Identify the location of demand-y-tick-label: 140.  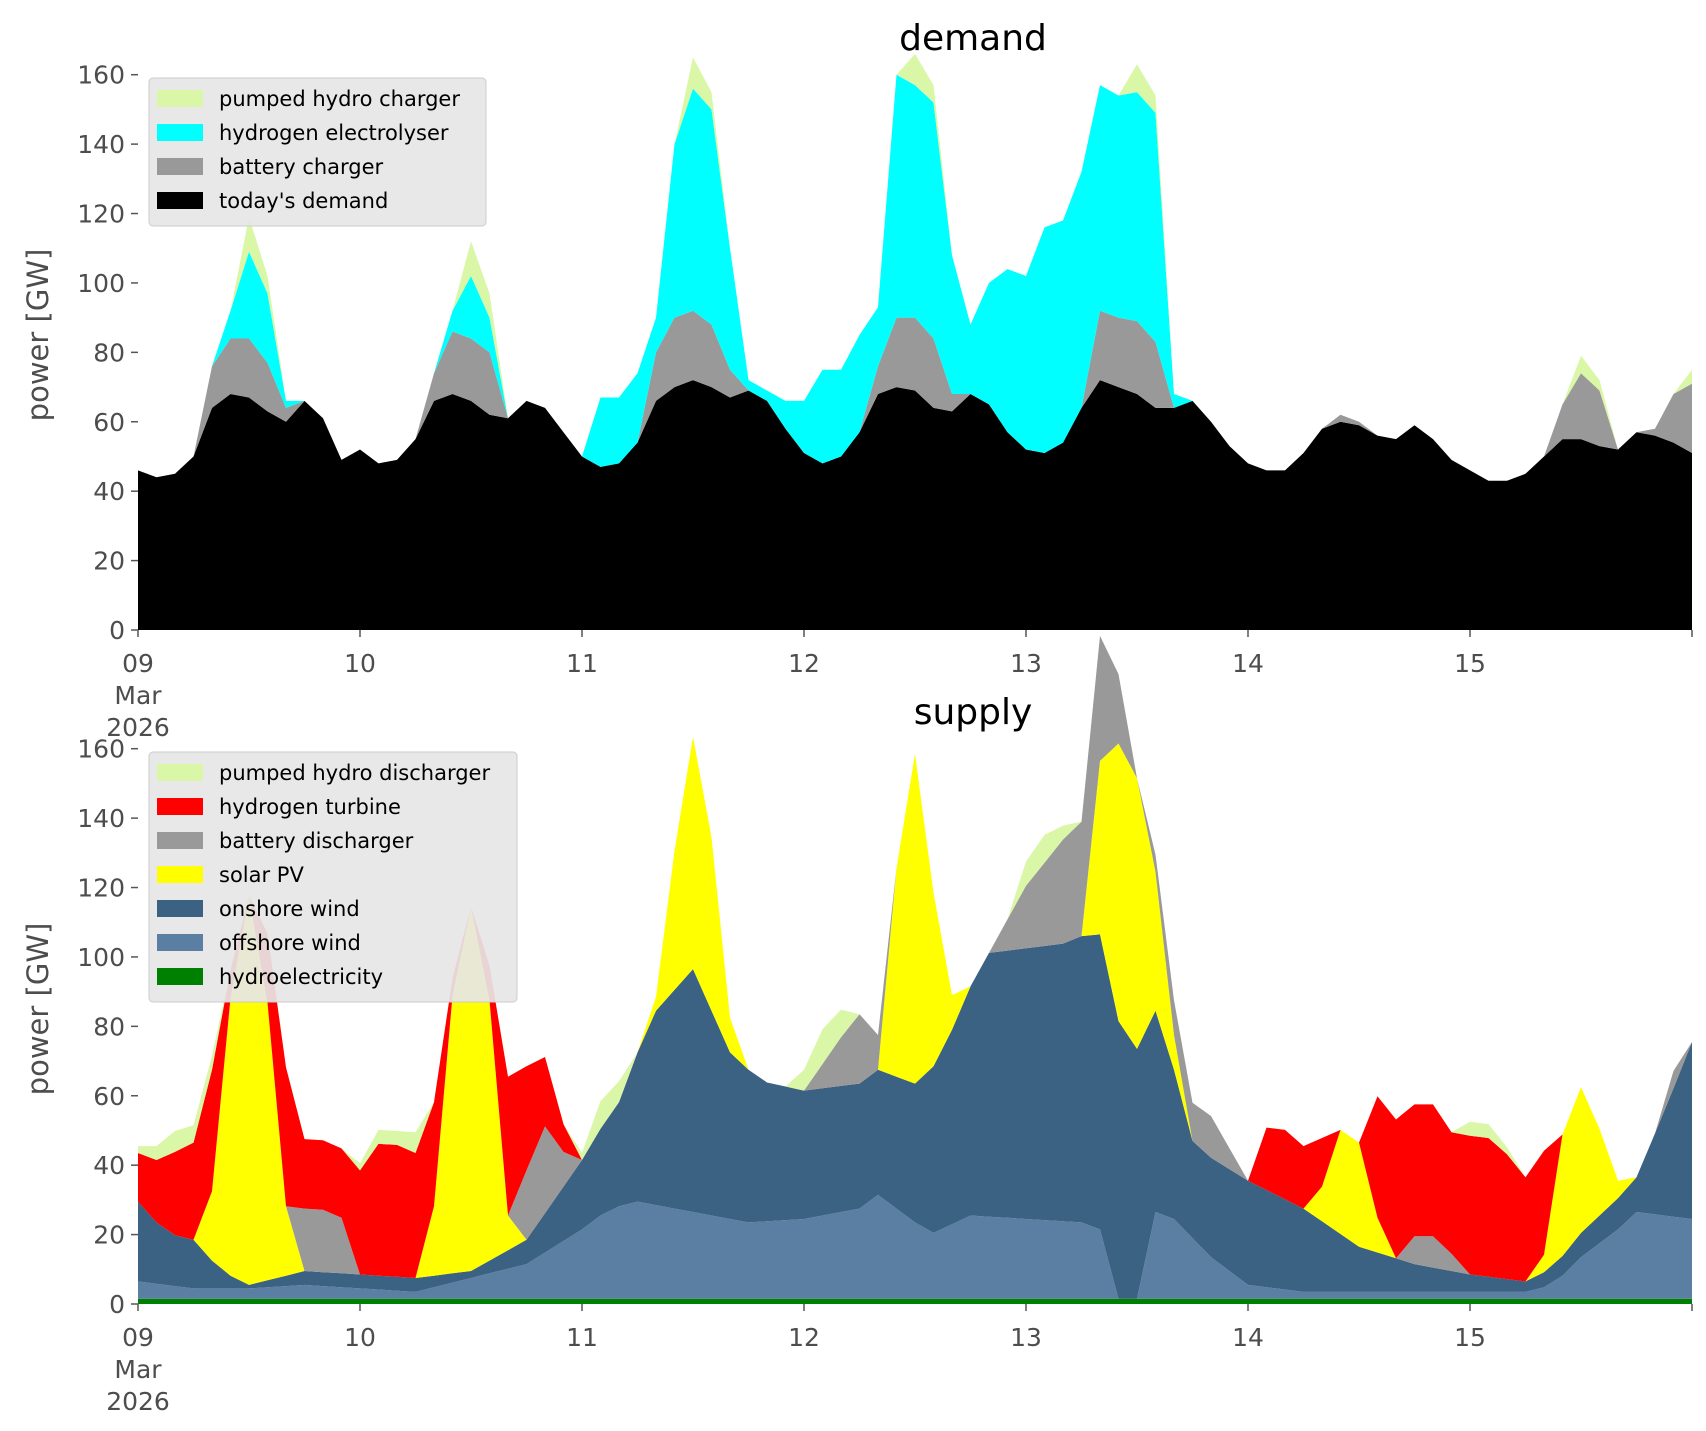
(101, 144).